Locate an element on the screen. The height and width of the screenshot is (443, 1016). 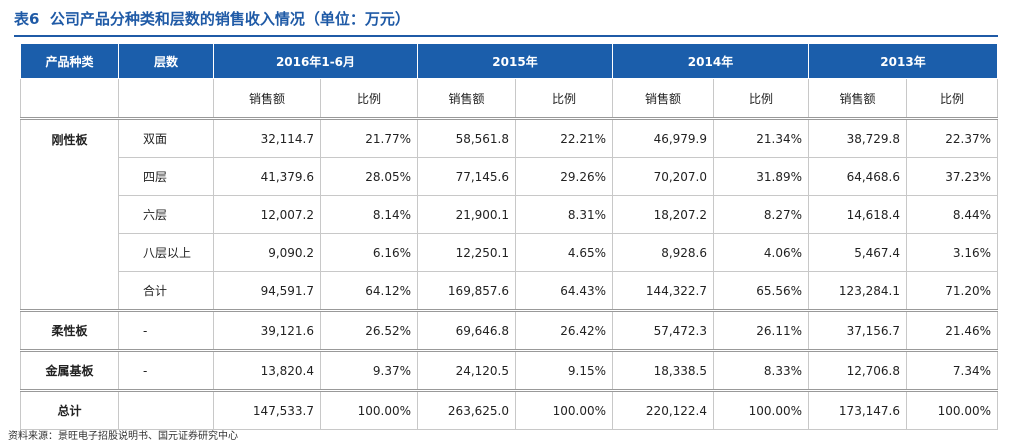
layer-cell: 双面 is located at coordinates (166, 137).